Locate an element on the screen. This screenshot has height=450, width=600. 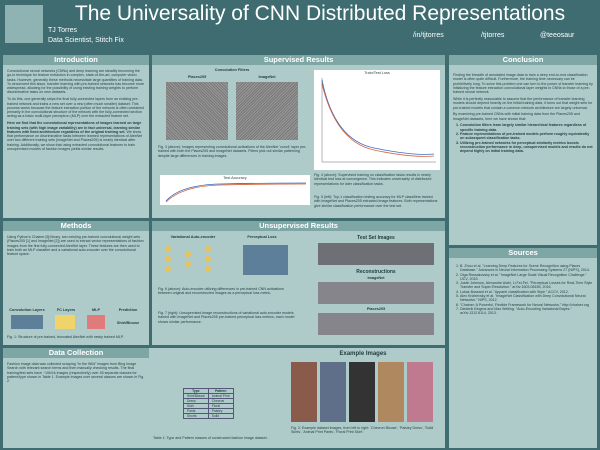
affiliation: Data Scientist, Stitch Fix is located at coordinates (86, 40).